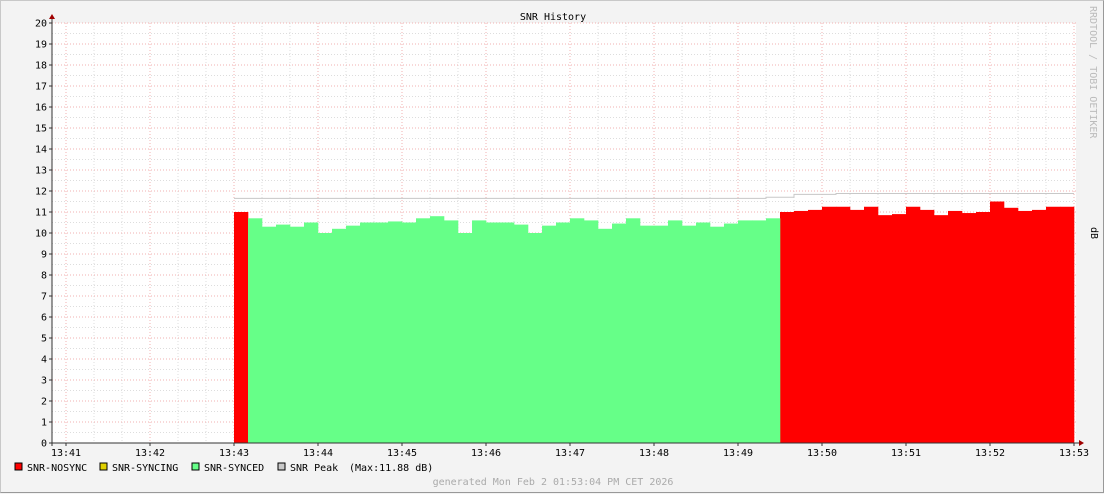 Image resolution: width=1104 pixels, height=494 pixels. I want to click on y-tick-label: 12, so click(41, 192).